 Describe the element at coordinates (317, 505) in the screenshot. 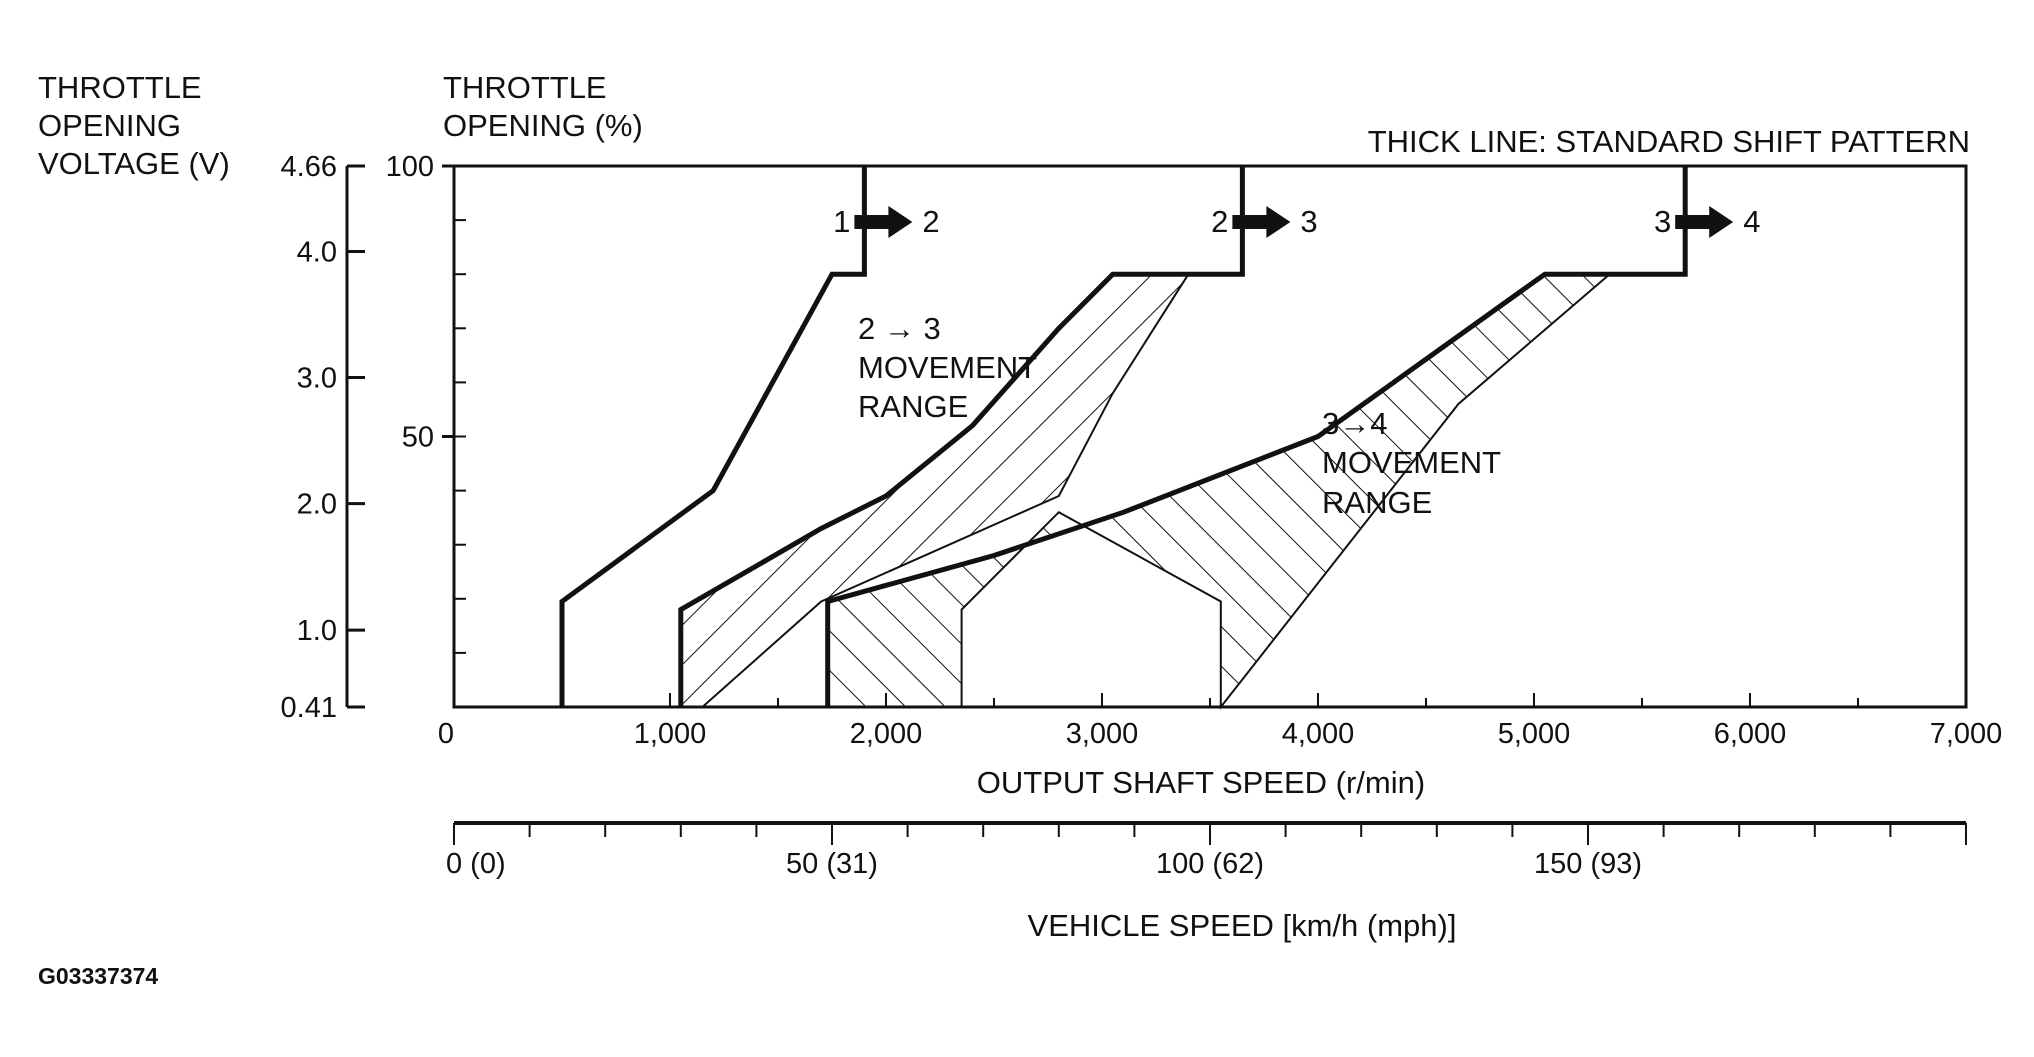

I see `voltage-tick-label: 2.0` at that location.